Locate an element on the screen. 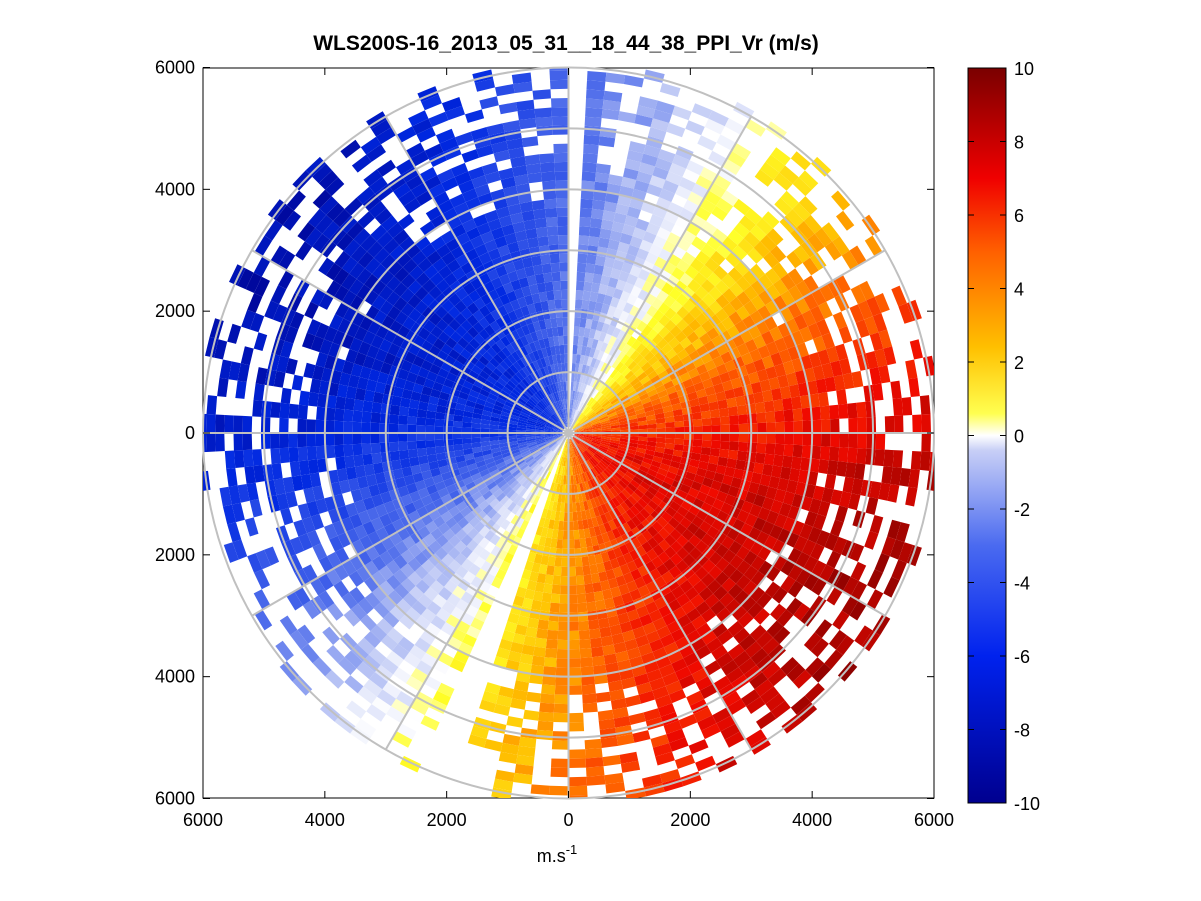 The width and height of the screenshot is (1201, 901). x-tick-label: 6000 is located at coordinates (203, 820).